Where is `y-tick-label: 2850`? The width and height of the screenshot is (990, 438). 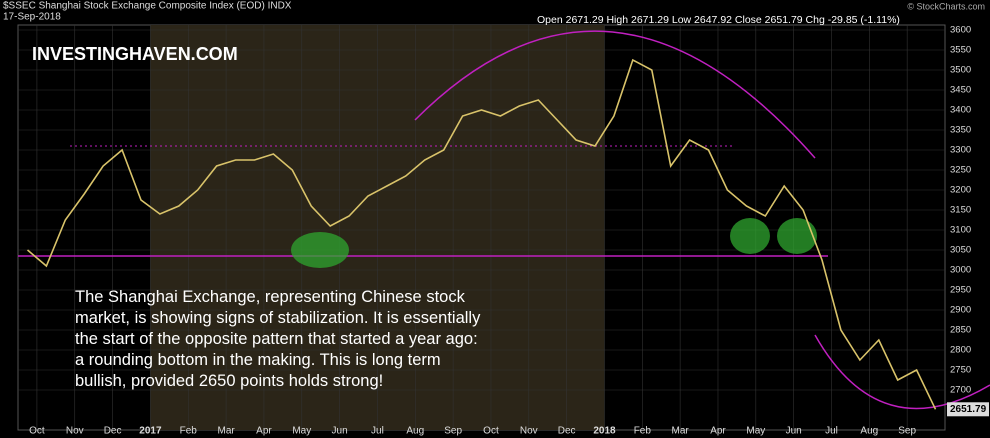 y-tick-label: 2850 is located at coordinates (960, 330).